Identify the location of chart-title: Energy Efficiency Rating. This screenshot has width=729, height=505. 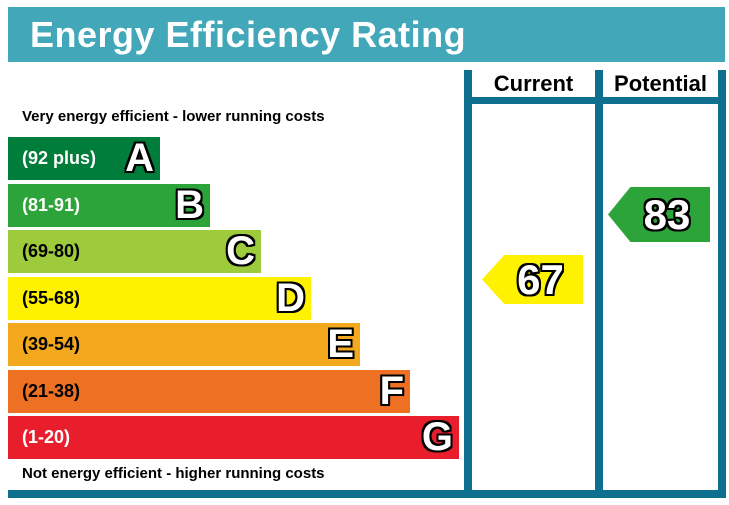
(248, 34).